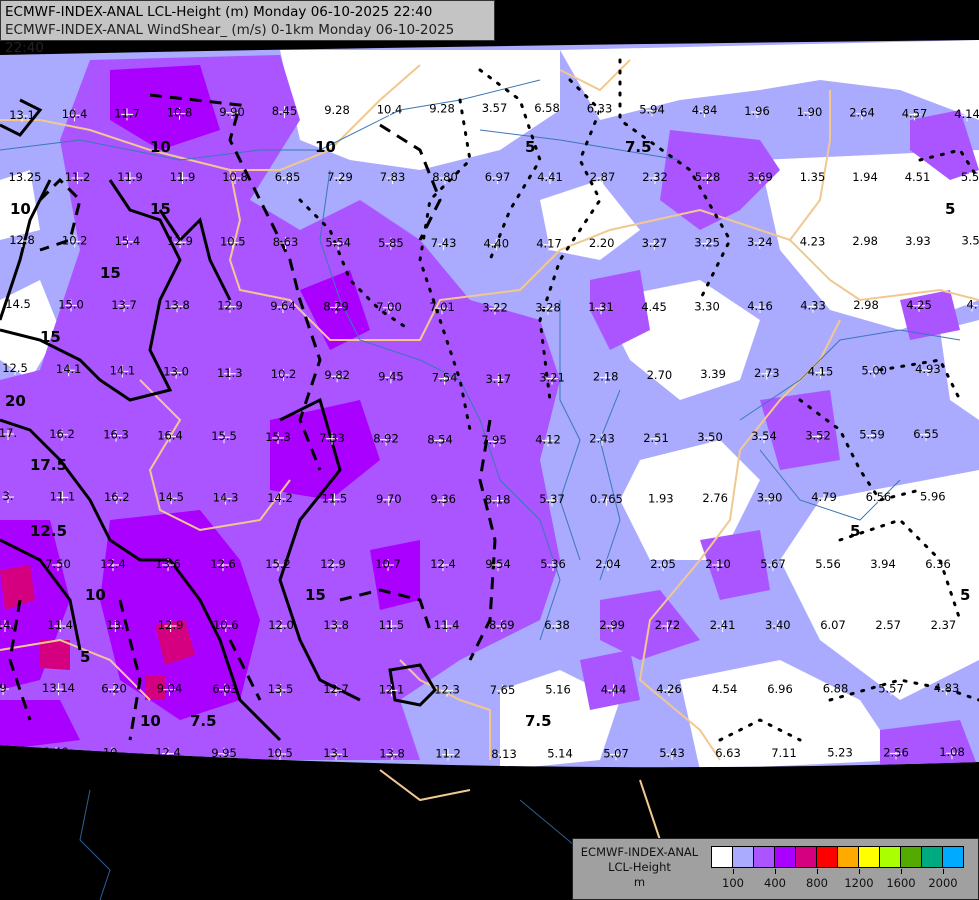  What do you see at coordinates (391, 376) in the screenshot?
I see `station-label: 9.45` at bounding box center [391, 376].